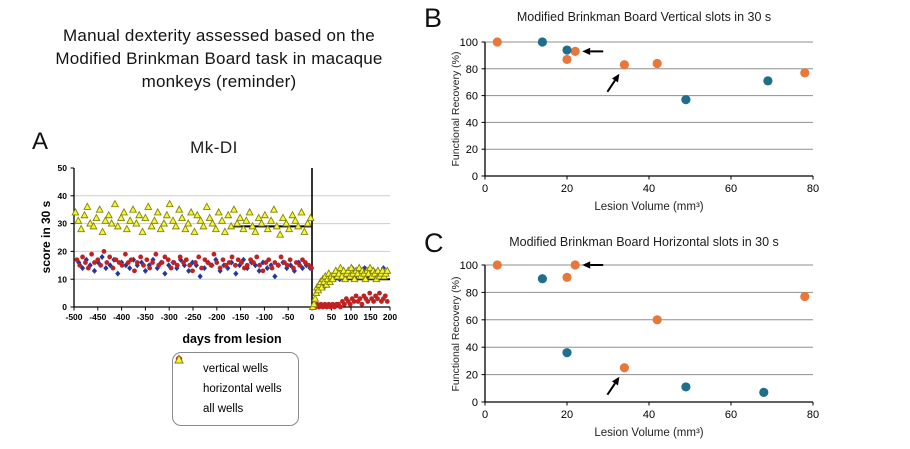 The width and height of the screenshot is (910, 449). I want to click on y-tick-label: 0, so click(475, 177).